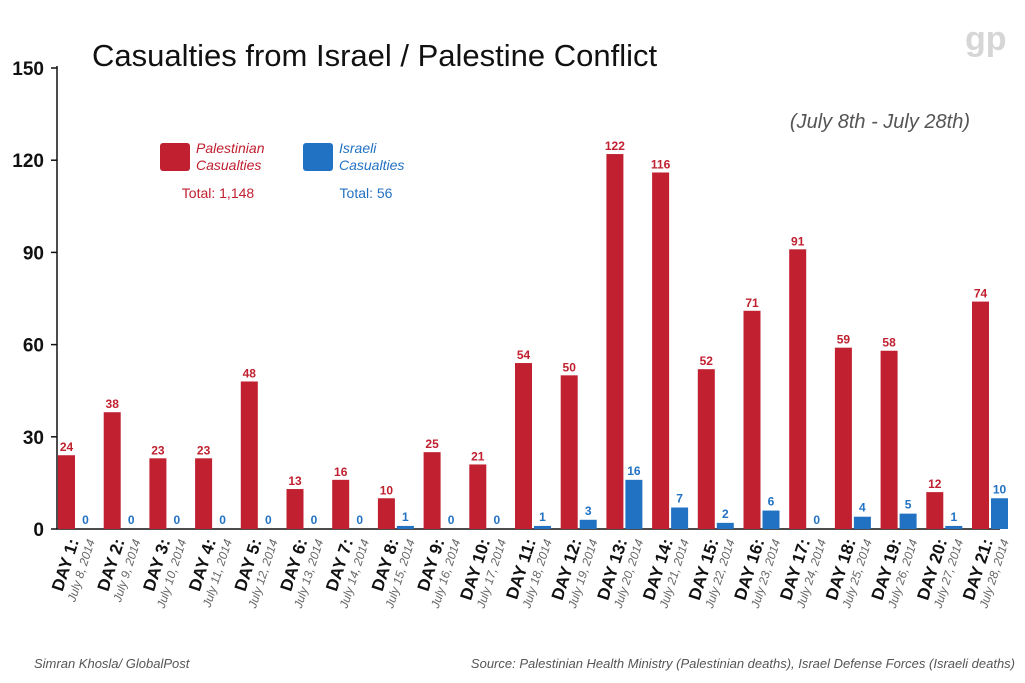 This screenshot has width=1025, height=683. Describe the element at coordinates (432, 444) in the screenshot. I see `palestinian-value-label: 25` at that location.